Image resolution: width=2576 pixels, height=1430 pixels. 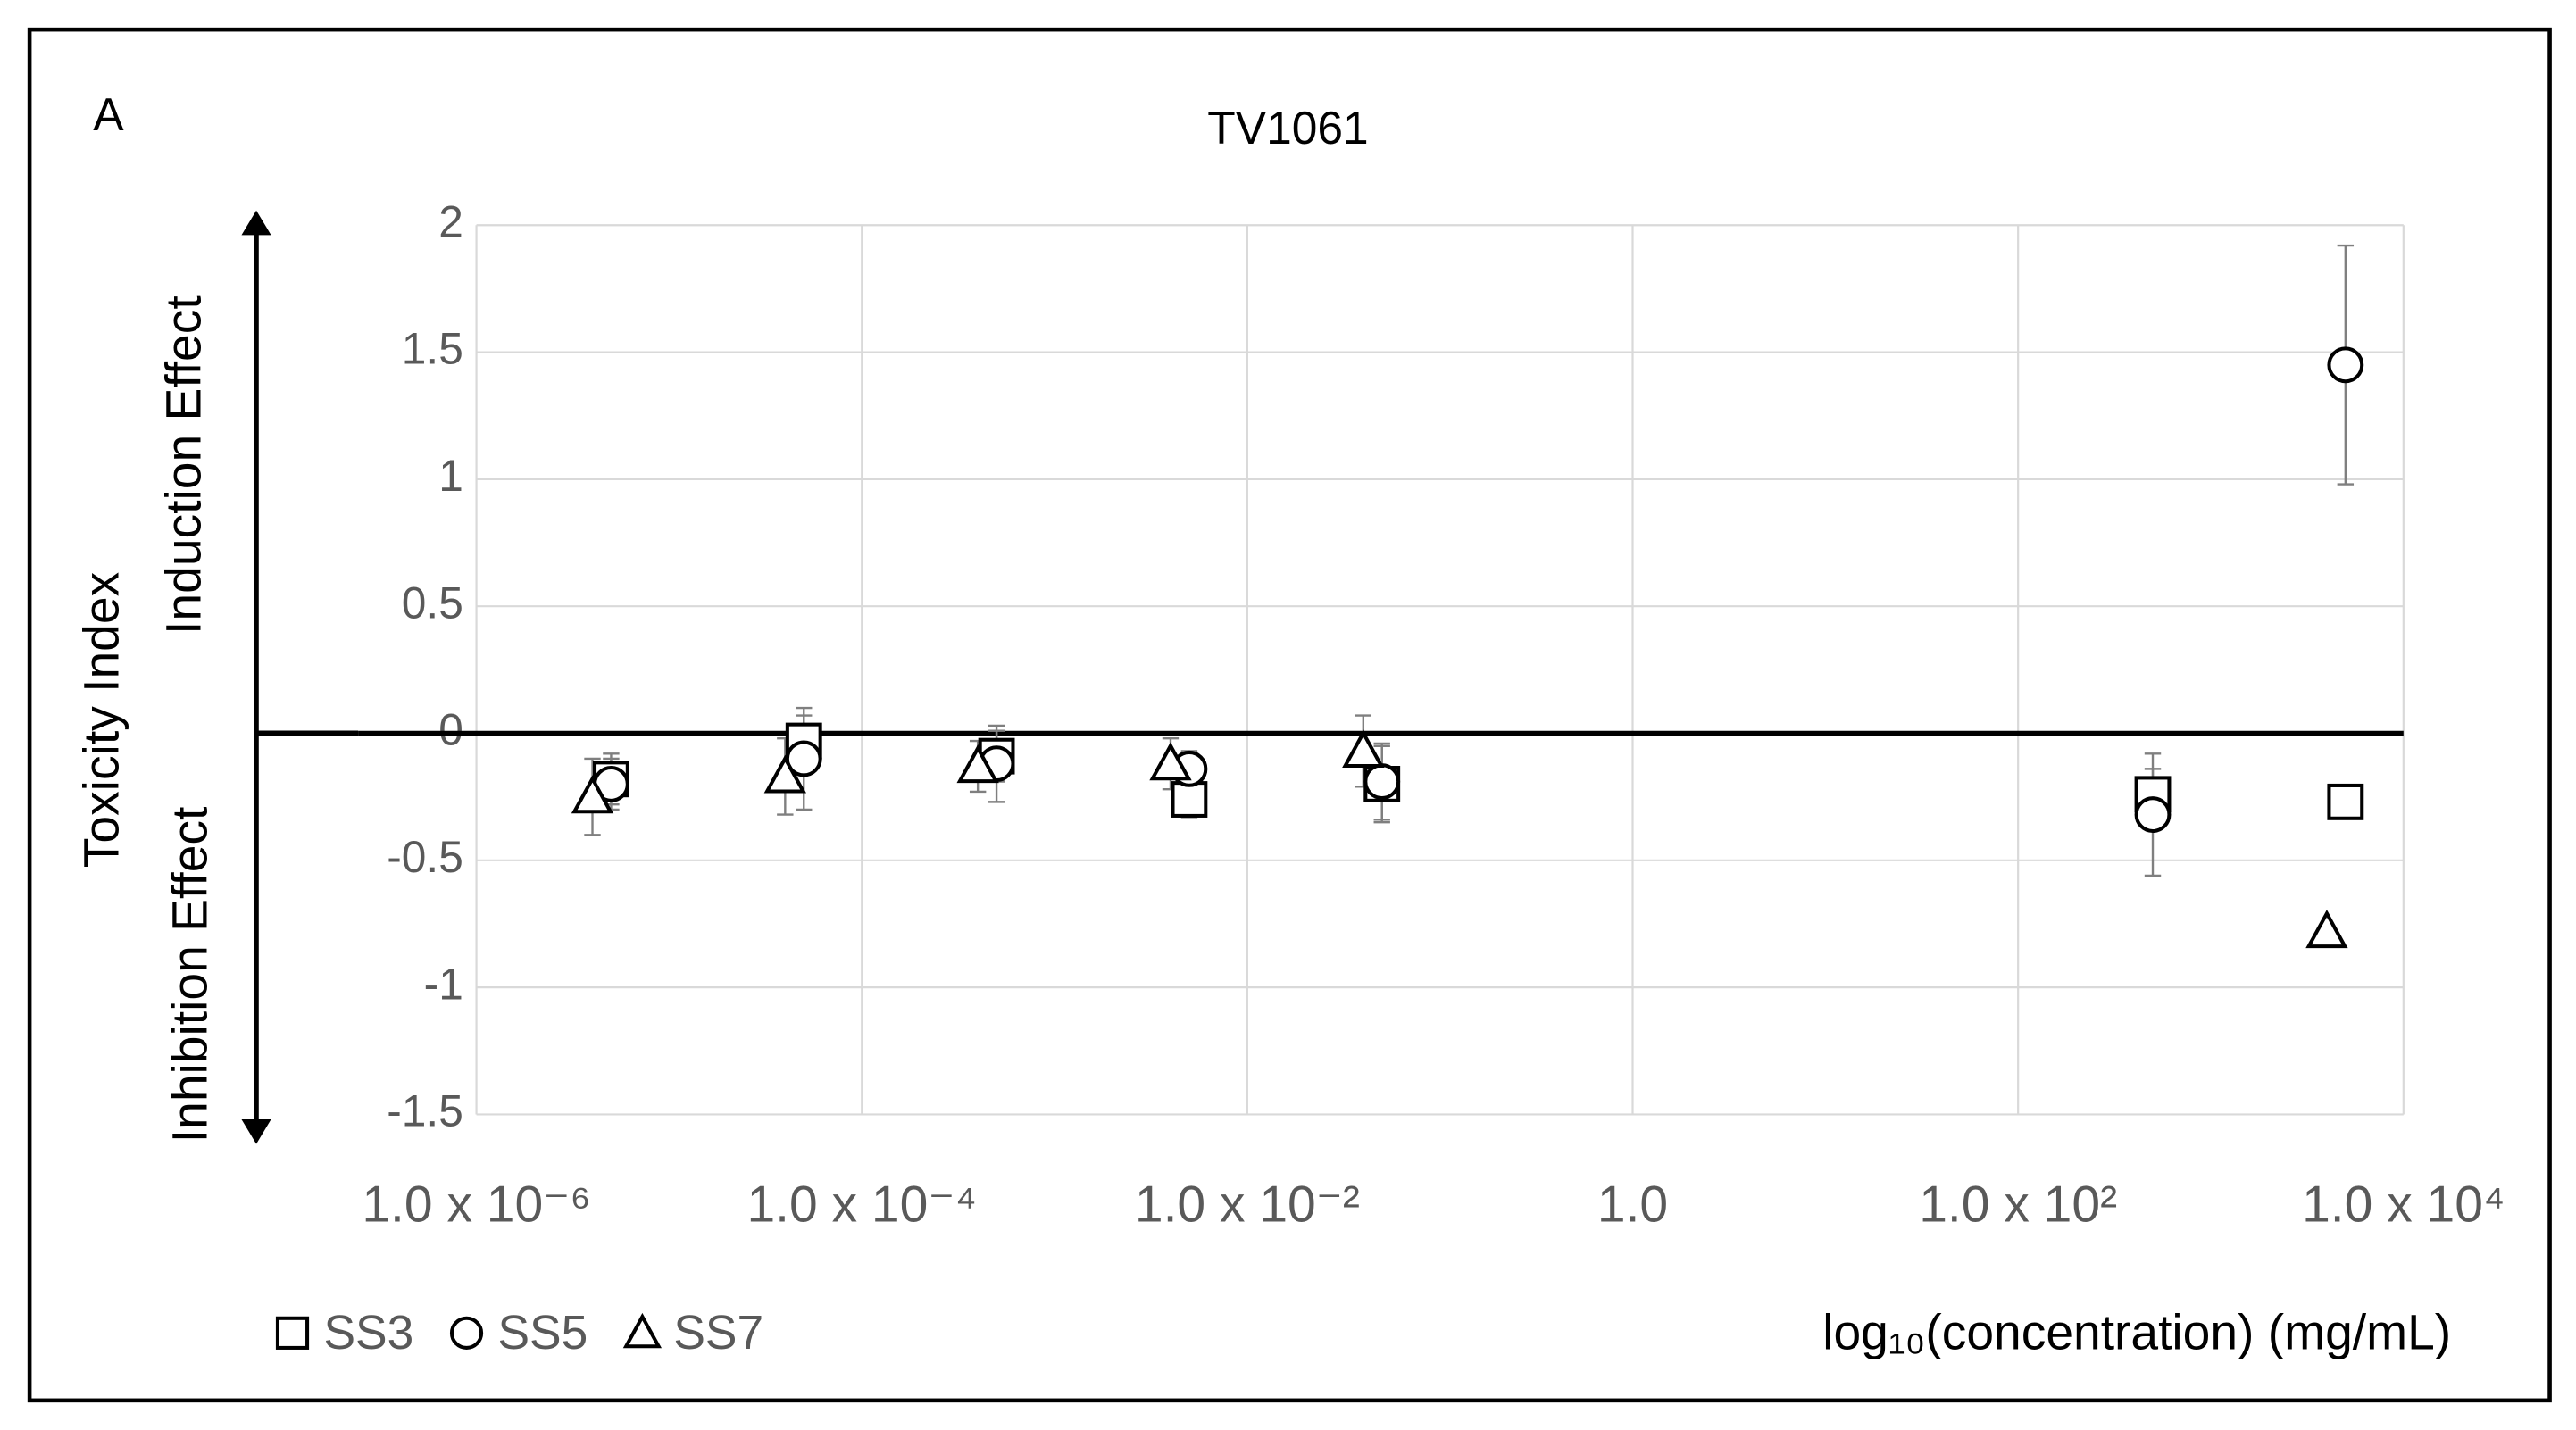 What do you see at coordinates (861, 1204) in the screenshot?
I see `x-tick-label: 1.0 x 10⁻⁴` at bounding box center [861, 1204].